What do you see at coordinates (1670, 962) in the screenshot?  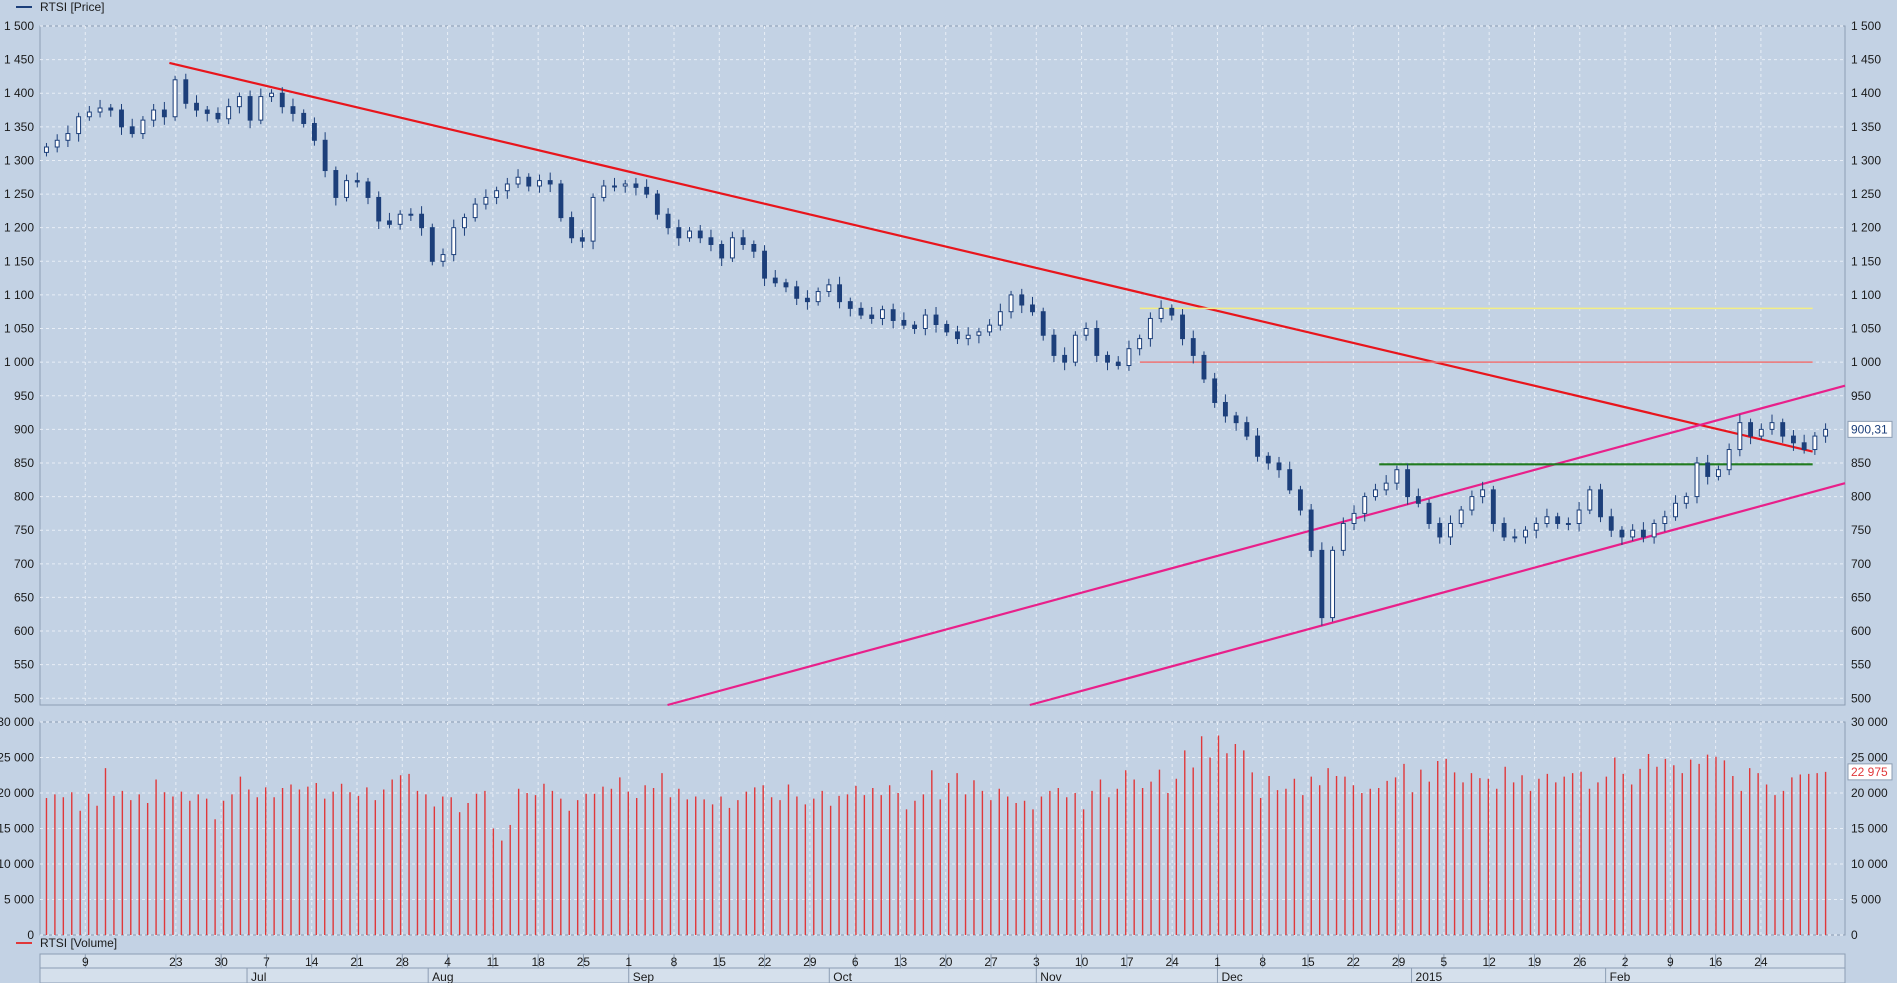 I see `x-day-label: 9` at bounding box center [1670, 962].